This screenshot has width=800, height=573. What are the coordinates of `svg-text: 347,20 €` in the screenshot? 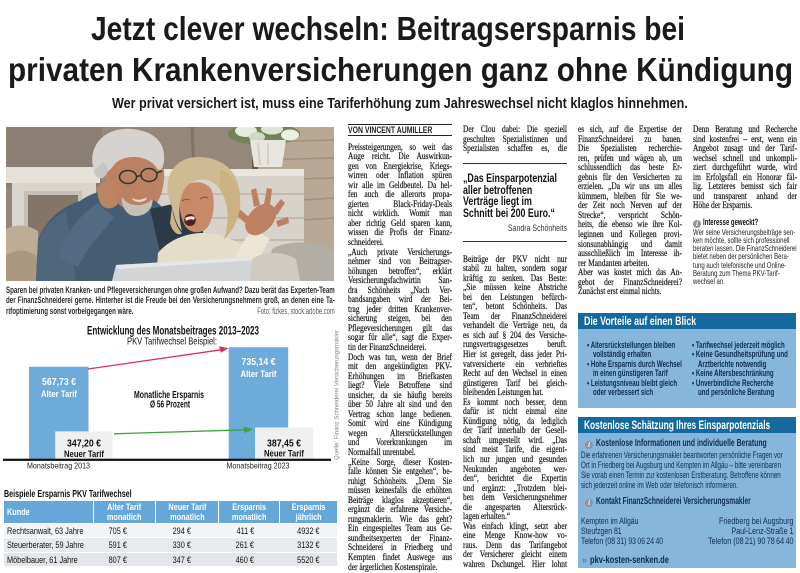 It's located at (84, 444).